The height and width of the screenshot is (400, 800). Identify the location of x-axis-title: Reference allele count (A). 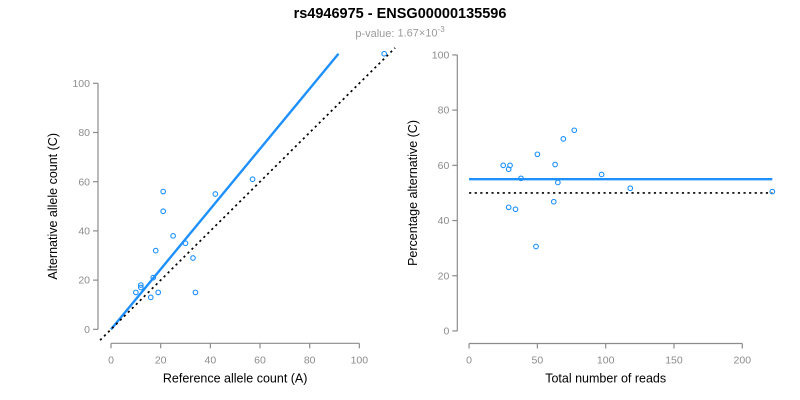
(235, 378).